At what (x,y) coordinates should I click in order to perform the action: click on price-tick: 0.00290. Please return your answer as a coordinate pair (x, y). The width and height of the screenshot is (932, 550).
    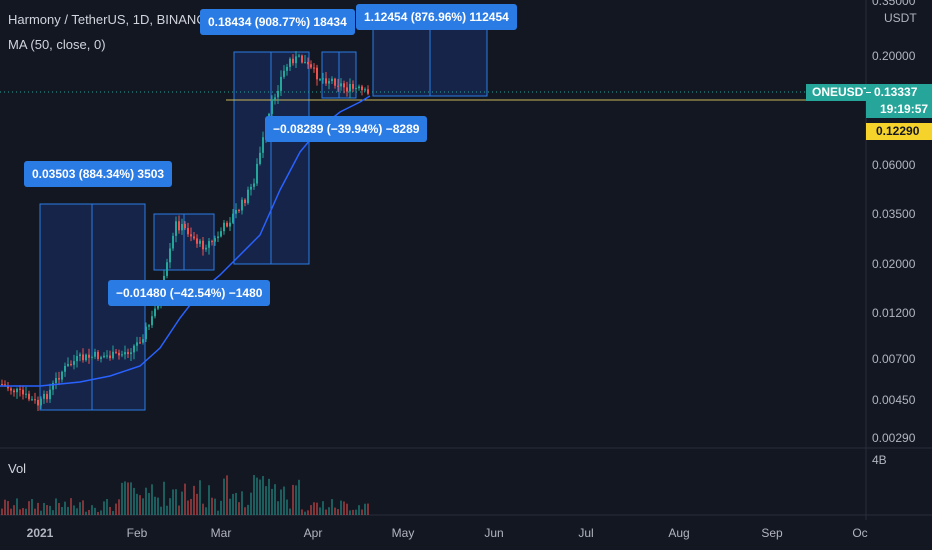
    Looking at the image, I should click on (894, 438).